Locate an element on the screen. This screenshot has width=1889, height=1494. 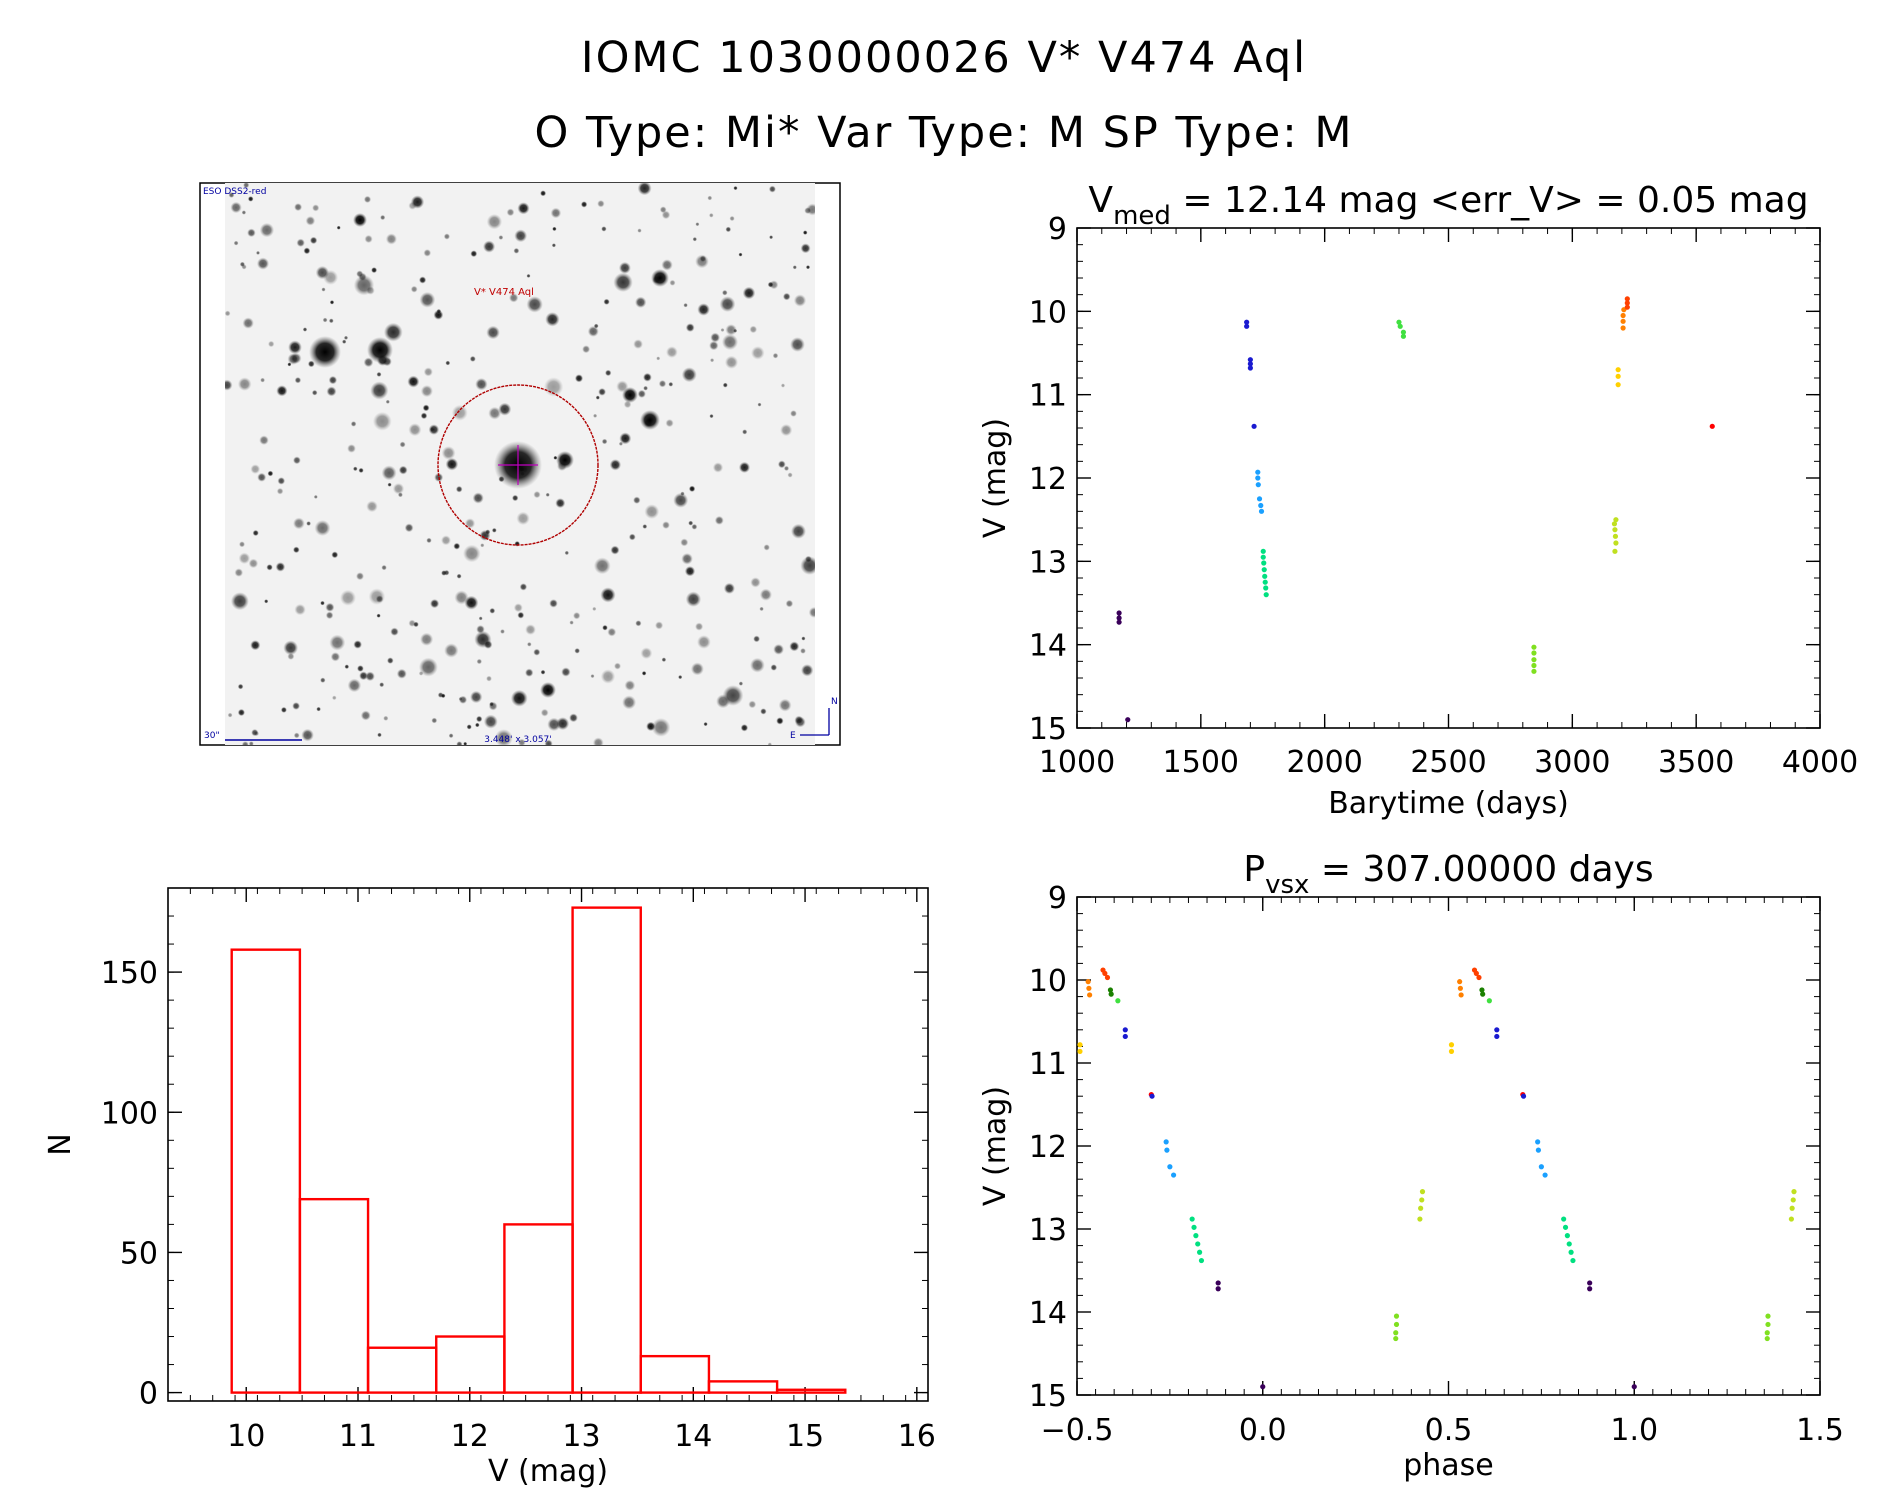
x-tick-label: 1500 is located at coordinates (1201, 762).